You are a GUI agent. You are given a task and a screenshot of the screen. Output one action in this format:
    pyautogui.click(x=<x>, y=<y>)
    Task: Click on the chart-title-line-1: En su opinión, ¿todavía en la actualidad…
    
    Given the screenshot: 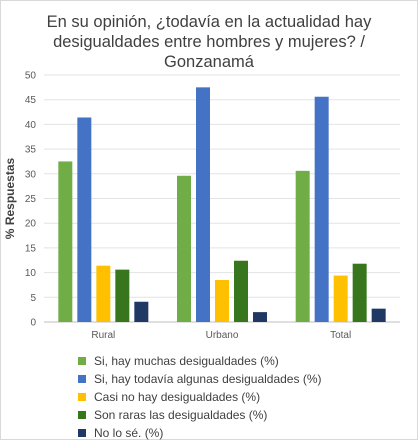 What is the action you would take?
    pyautogui.click(x=209, y=22)
    